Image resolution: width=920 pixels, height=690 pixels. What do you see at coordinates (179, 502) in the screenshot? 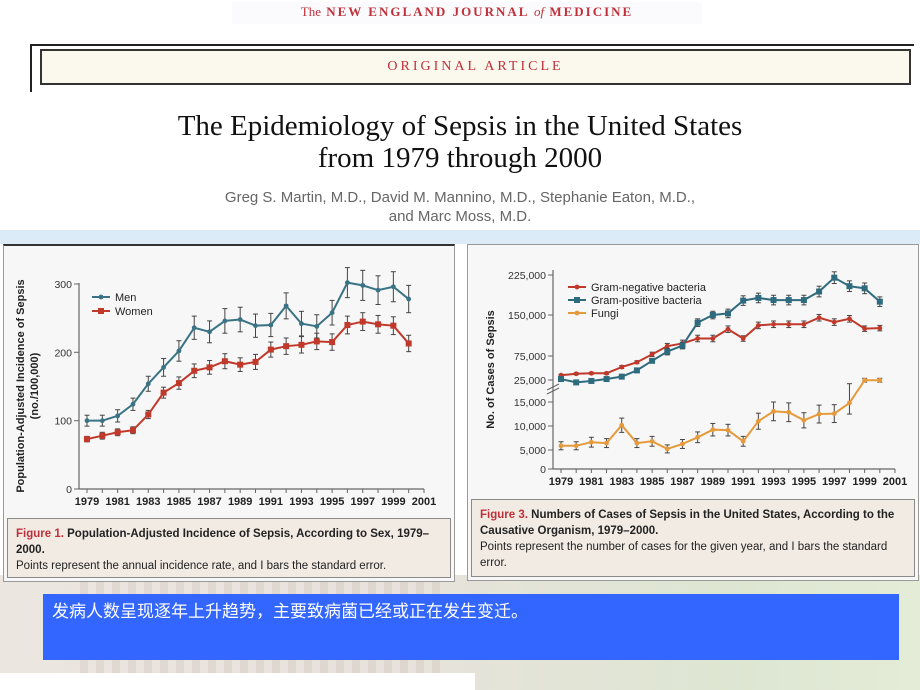
I see `x-tick-label: 1985` at bounding box center [179, 502].